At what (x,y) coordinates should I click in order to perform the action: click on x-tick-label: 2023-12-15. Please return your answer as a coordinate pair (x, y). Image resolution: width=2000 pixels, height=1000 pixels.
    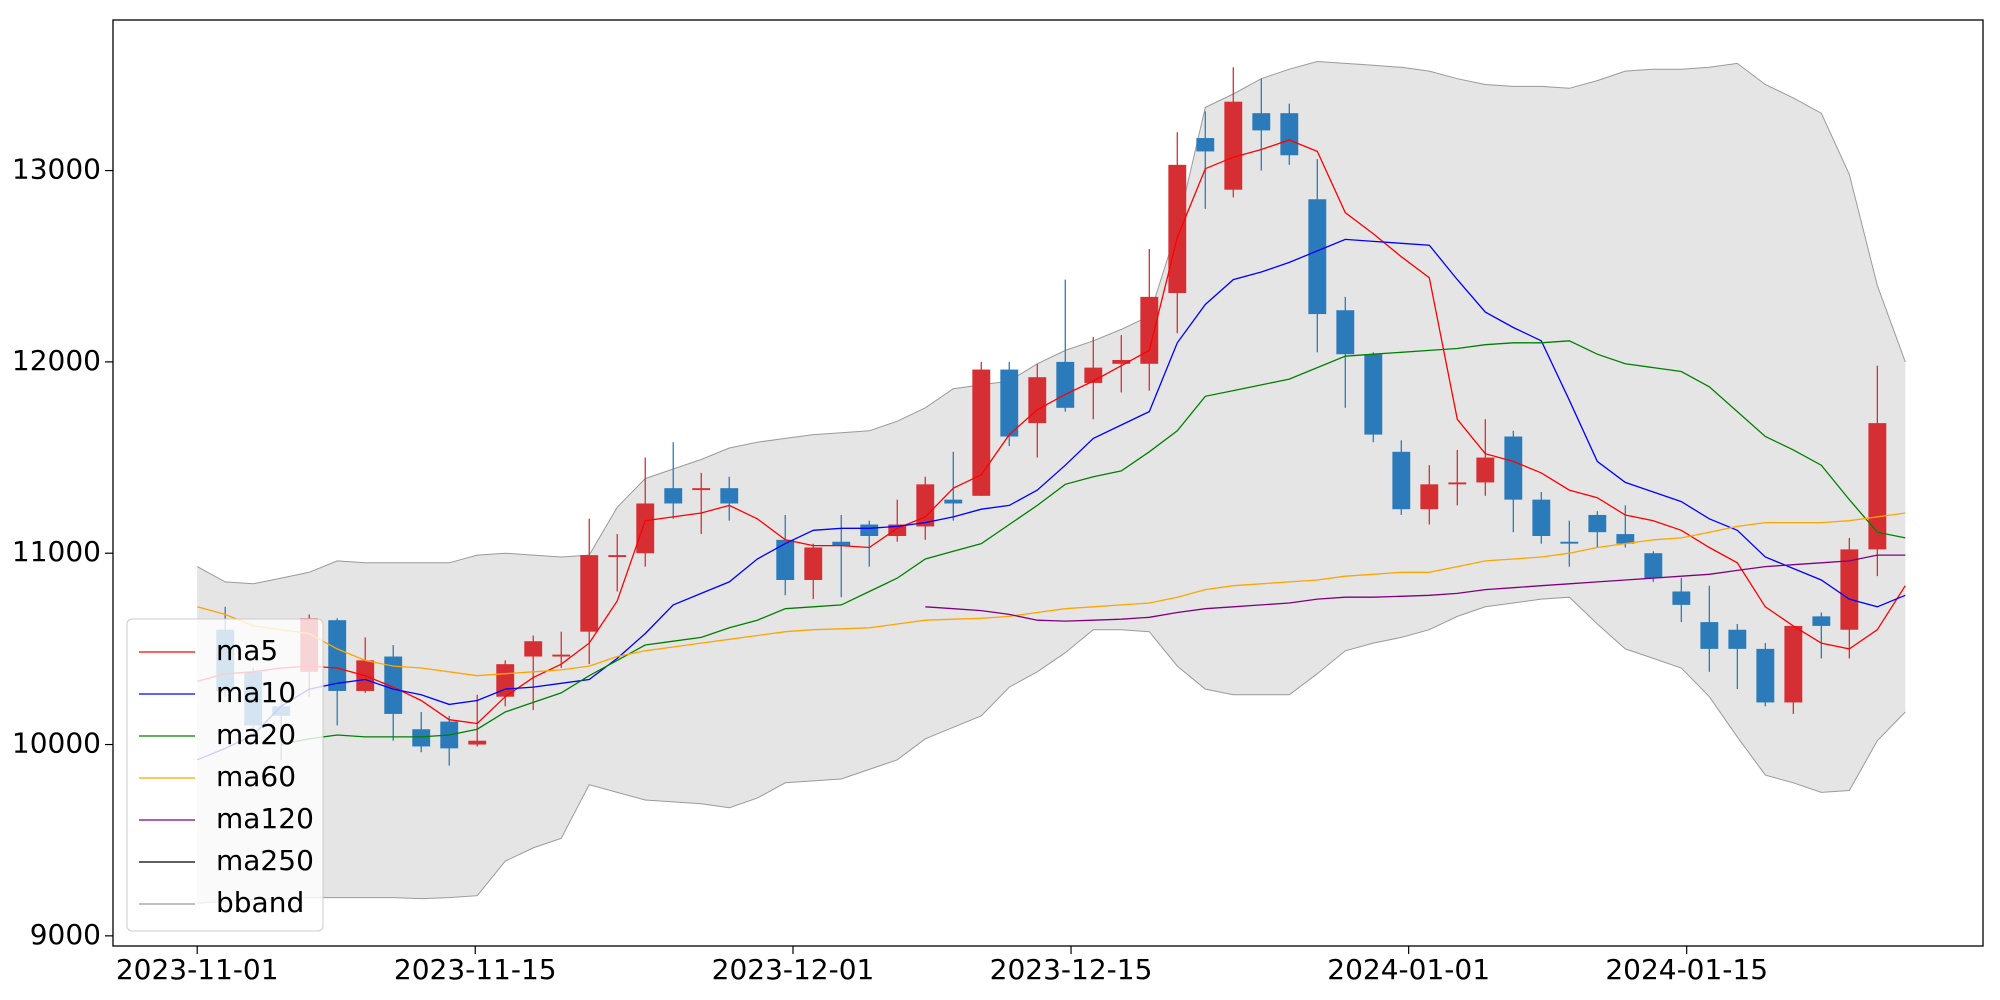
    Looking at the image, I should click on (1071, 969).